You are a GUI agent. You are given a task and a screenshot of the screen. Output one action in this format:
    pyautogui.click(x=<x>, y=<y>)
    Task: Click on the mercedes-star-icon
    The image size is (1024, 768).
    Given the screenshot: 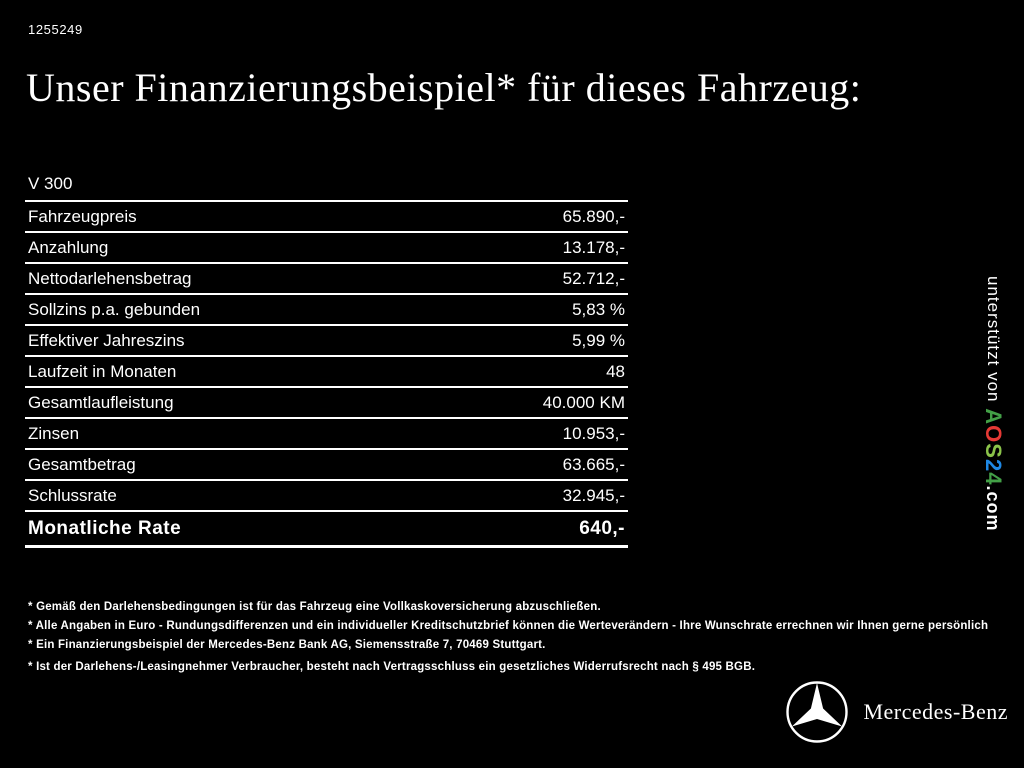 What is the action you would take?
    pyautogui.click(x=817, y=712)
    